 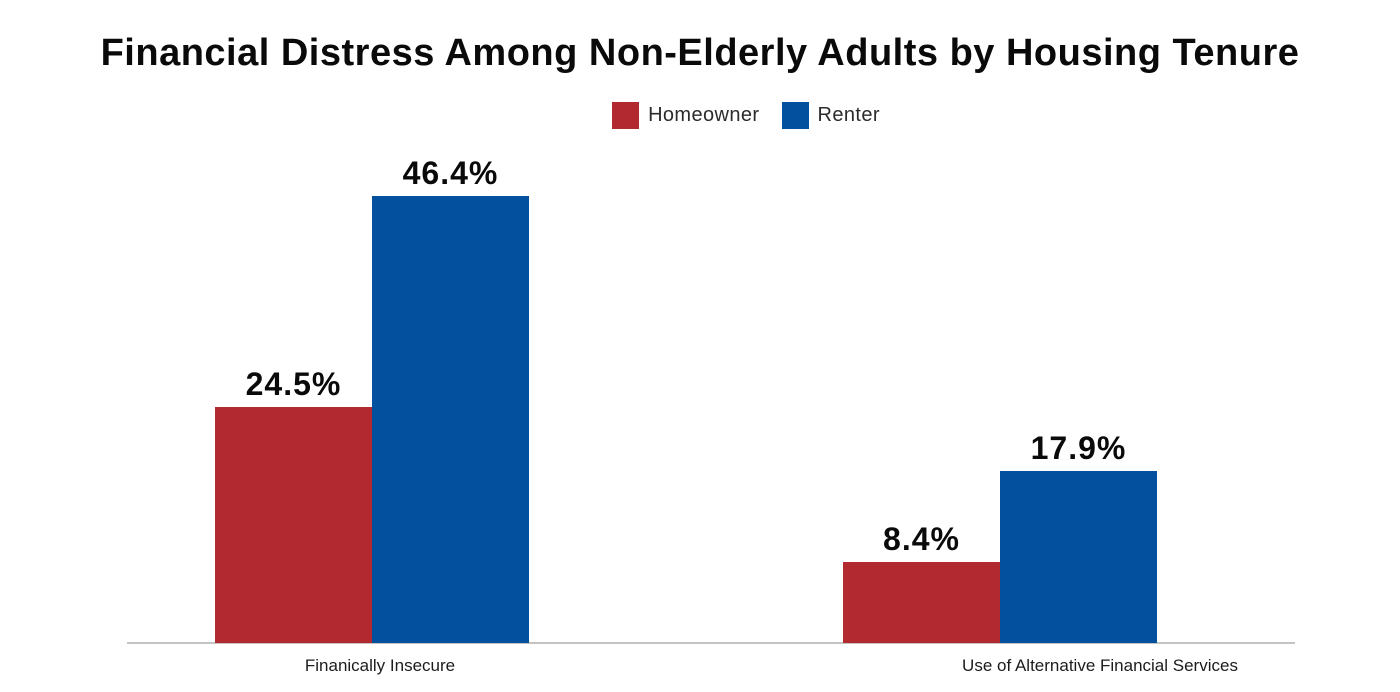 What do you see at coordinates (1100, 665) in the screenshot?
I see `category-label-use-of-alternative-financial-services: Use of Alternative Financial Services` at bounding box center [1100, 665].